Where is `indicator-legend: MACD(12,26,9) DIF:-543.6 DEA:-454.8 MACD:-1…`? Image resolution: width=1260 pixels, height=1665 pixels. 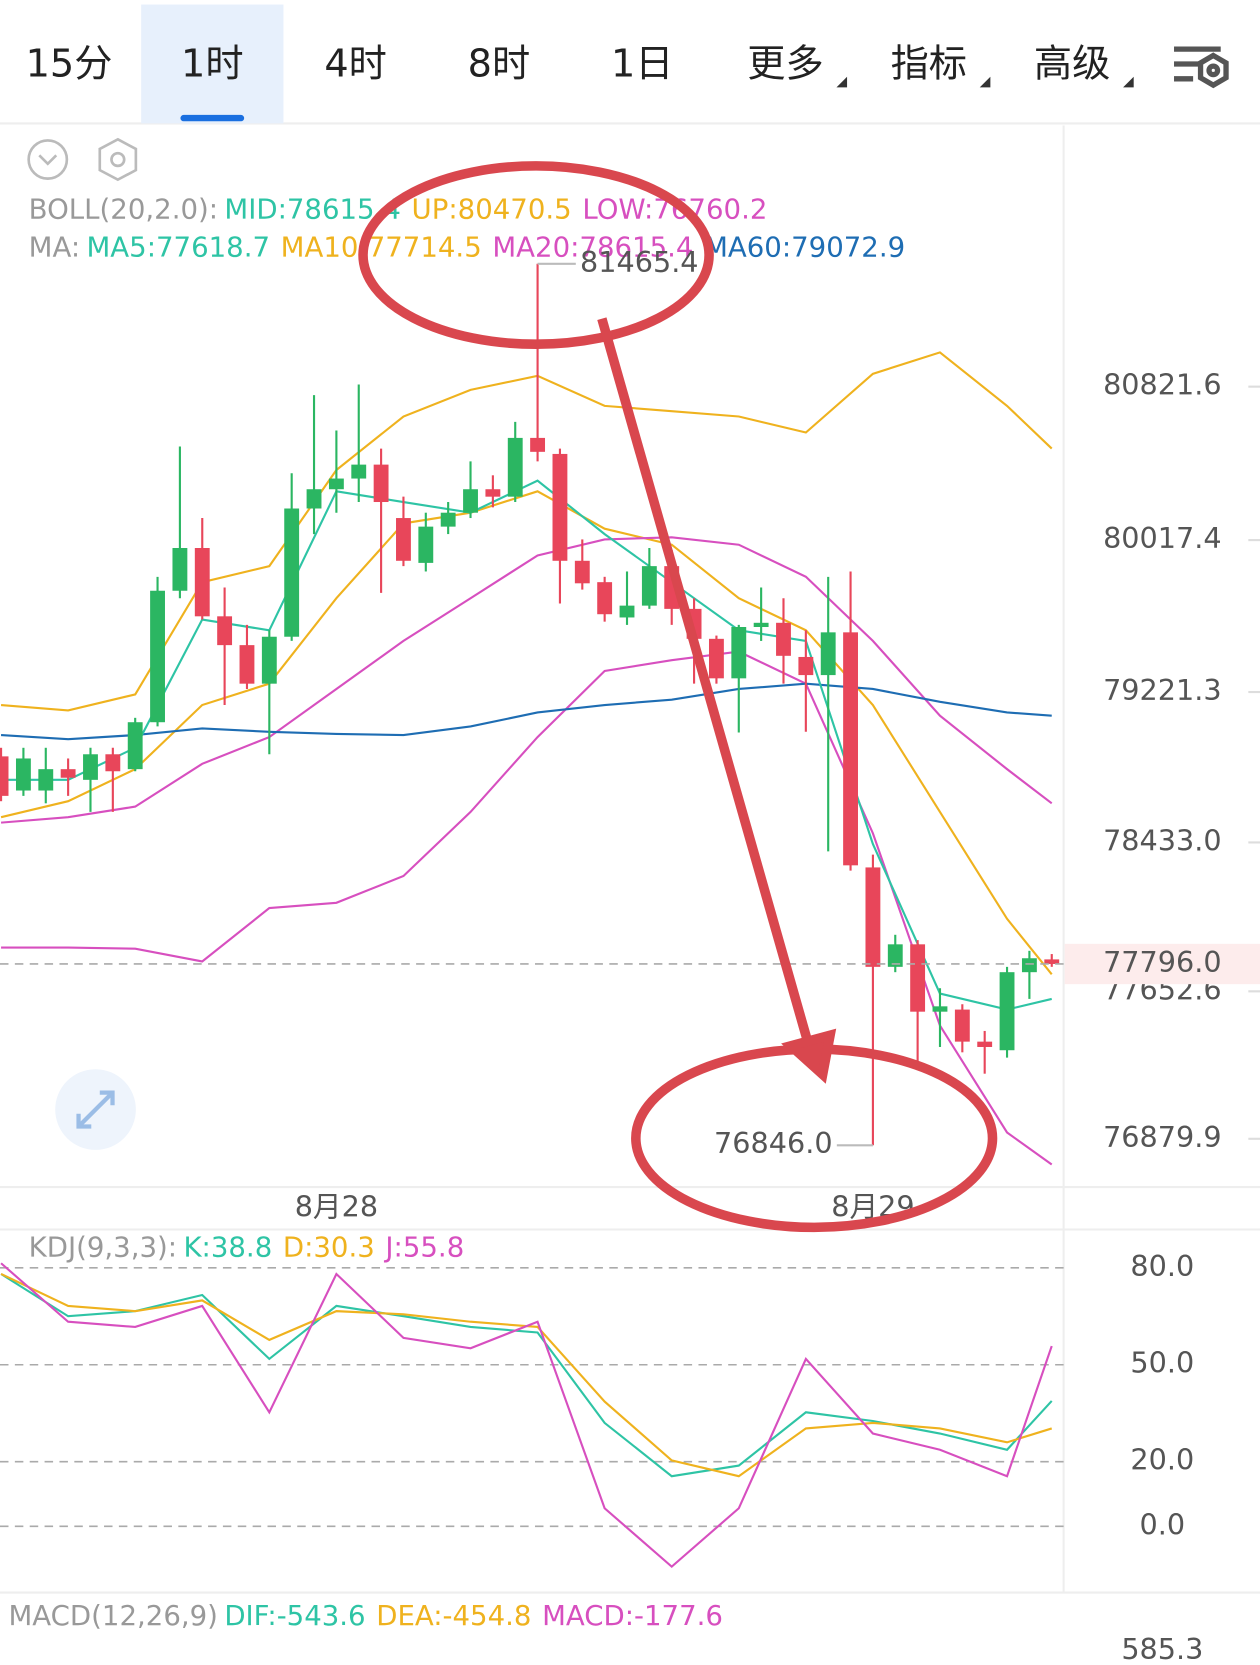
indicator-legend: MACD(12,26,9) DIF:-543.6 DEA:-454.8 MACD:-1… is located at coordinates (365, 1615).